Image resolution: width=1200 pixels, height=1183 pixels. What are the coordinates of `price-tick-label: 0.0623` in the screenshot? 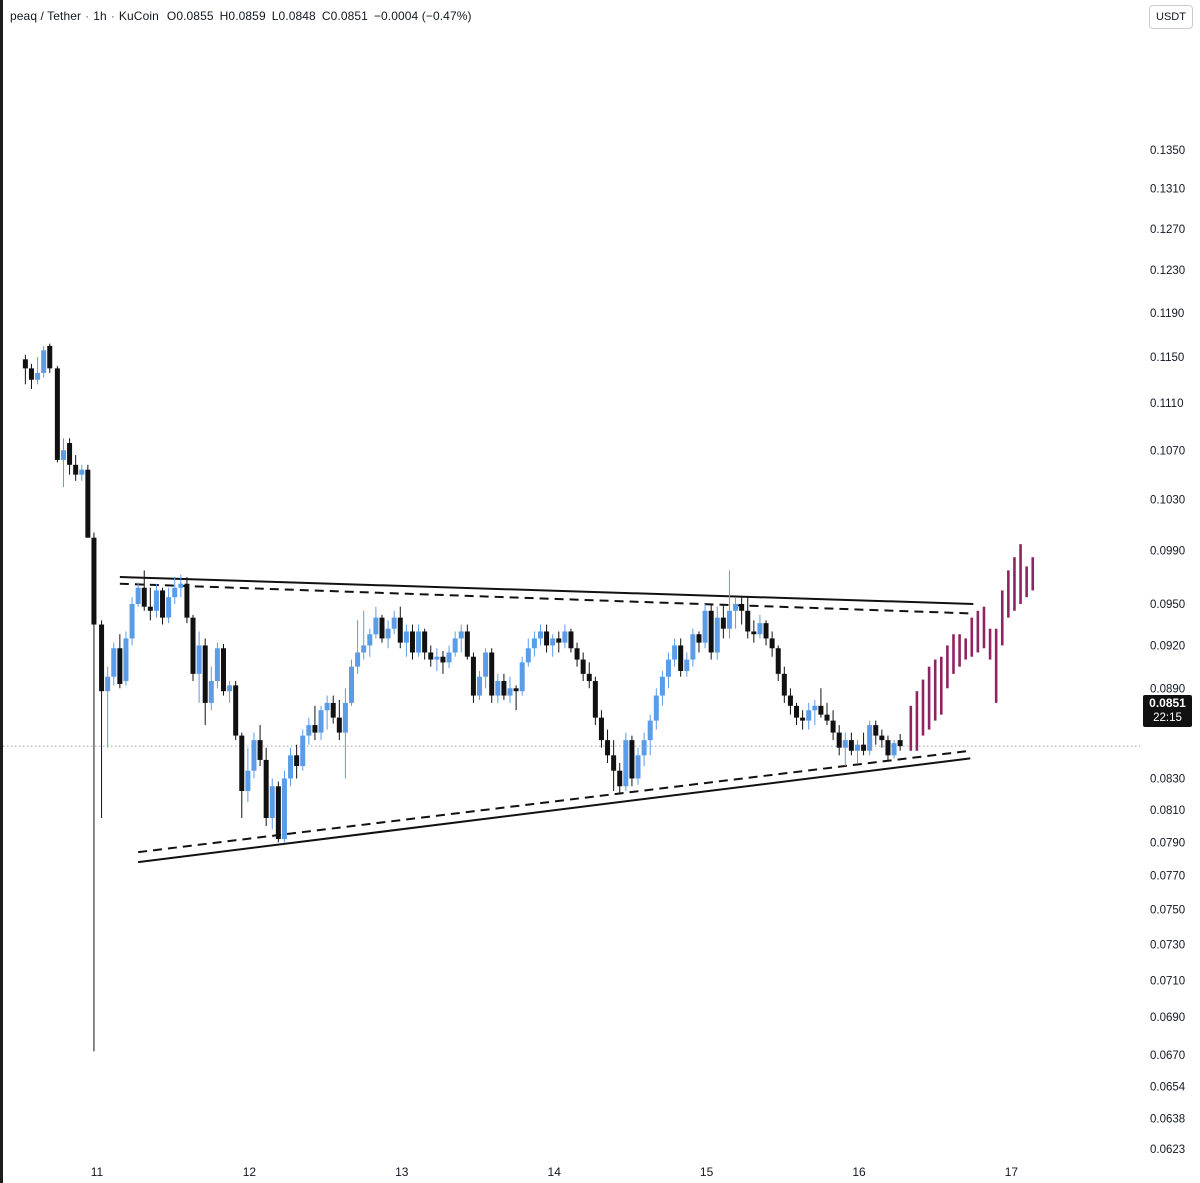 It's located at (1167, 1150).